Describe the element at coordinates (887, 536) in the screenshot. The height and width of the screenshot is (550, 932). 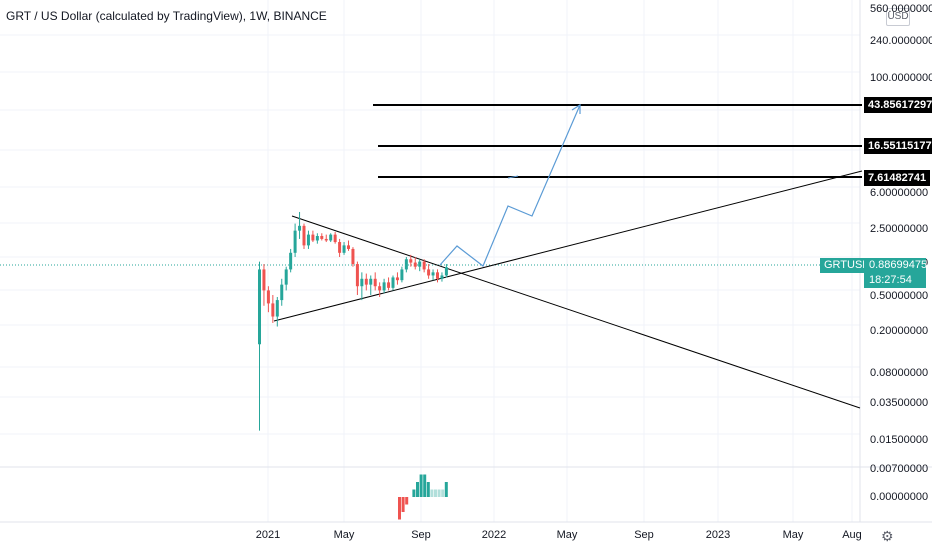
I see `gear-icon: ⚙` at that location.